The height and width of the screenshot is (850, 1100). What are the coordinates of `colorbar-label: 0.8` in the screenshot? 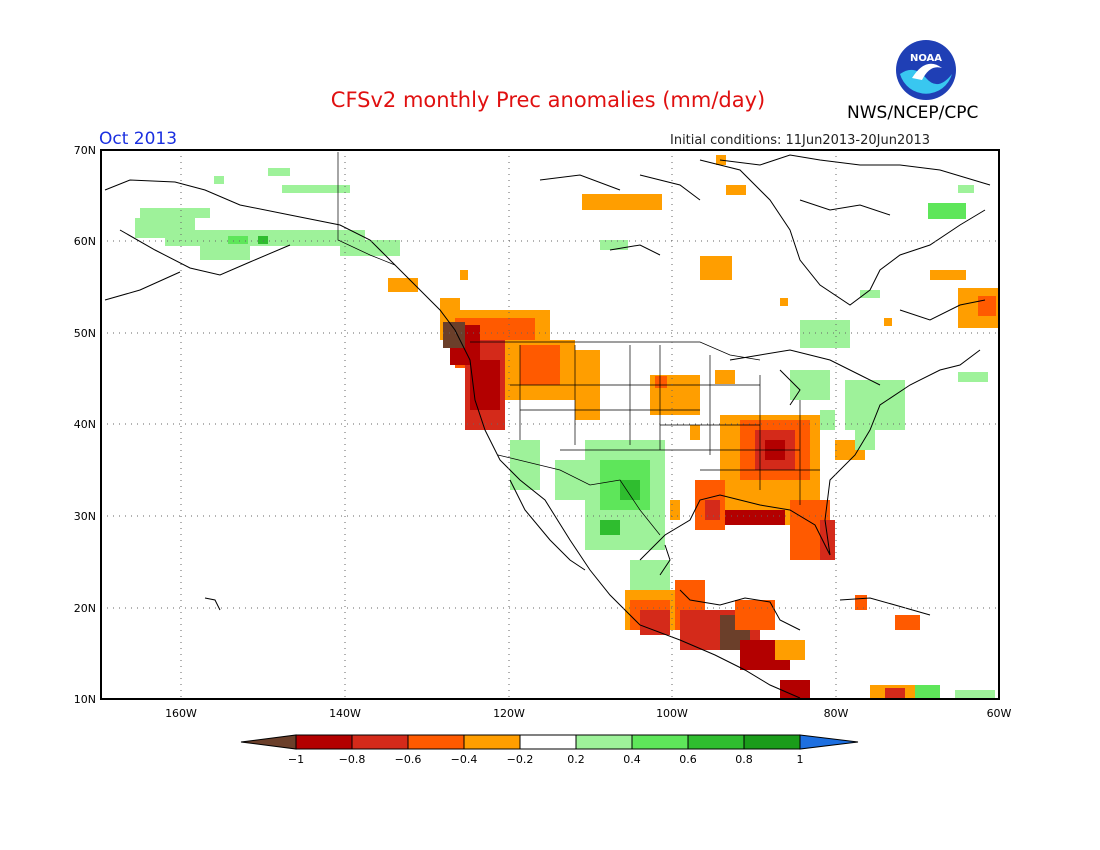 It's located at (744, 759).